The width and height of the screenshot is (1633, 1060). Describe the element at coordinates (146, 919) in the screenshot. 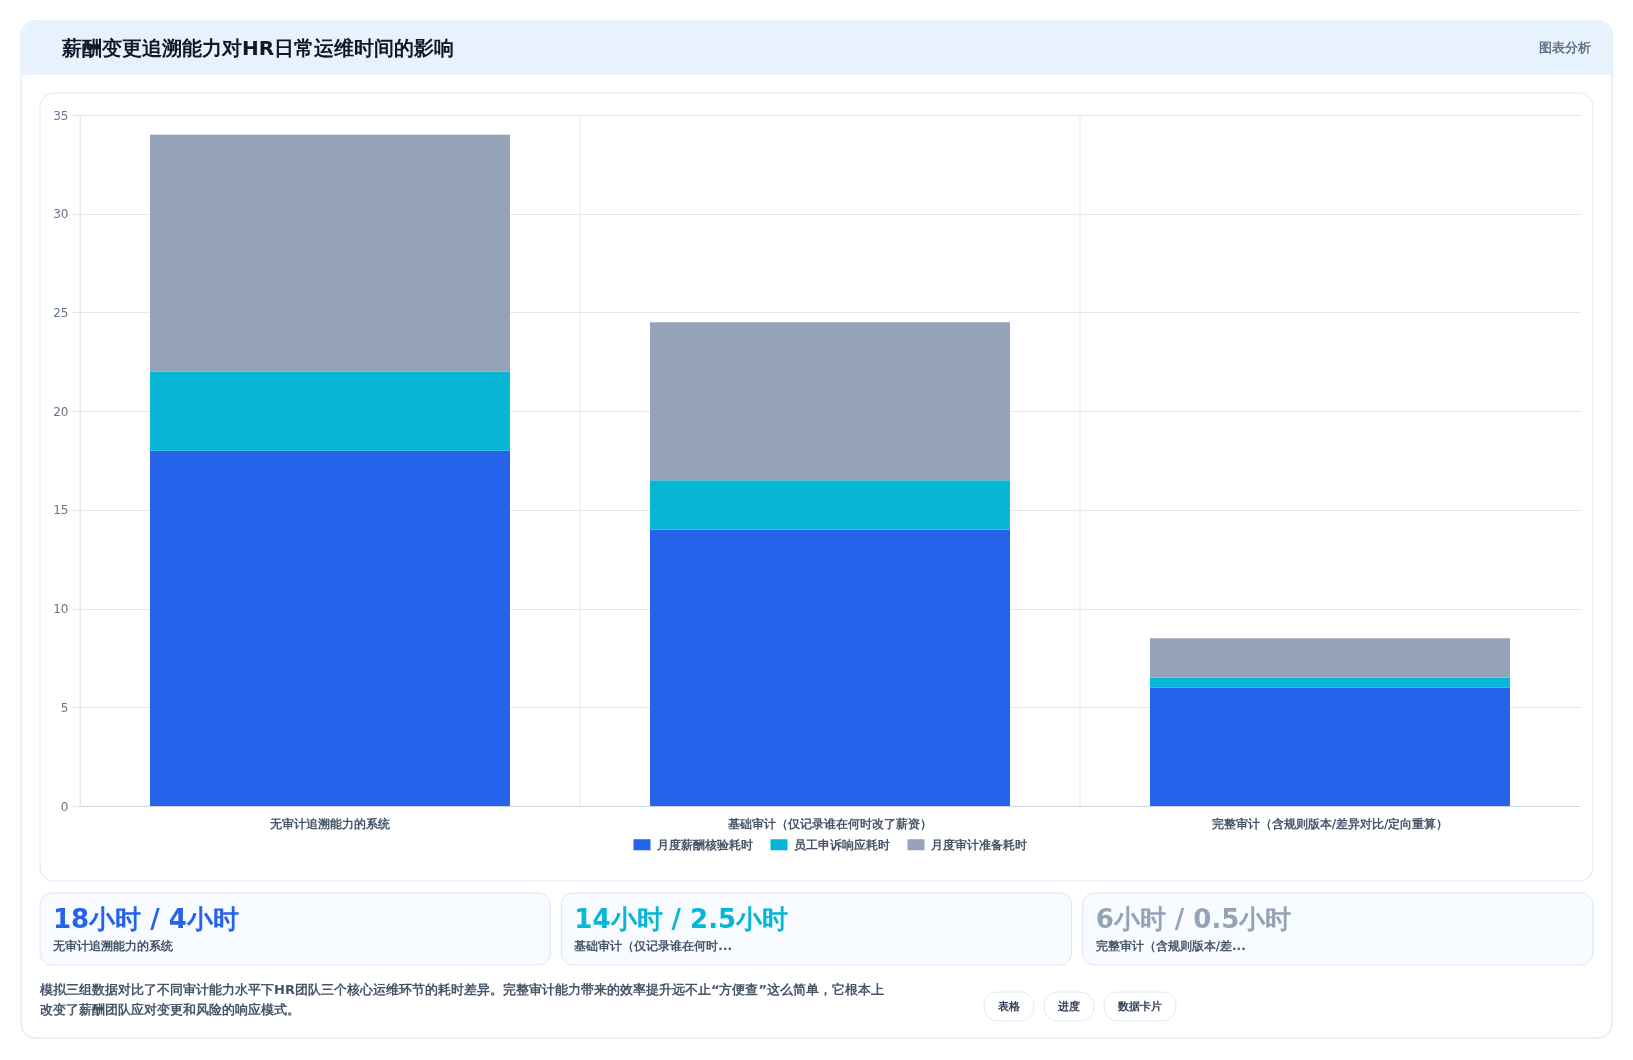

I see `text: 18小时 / 4小时` at that location.